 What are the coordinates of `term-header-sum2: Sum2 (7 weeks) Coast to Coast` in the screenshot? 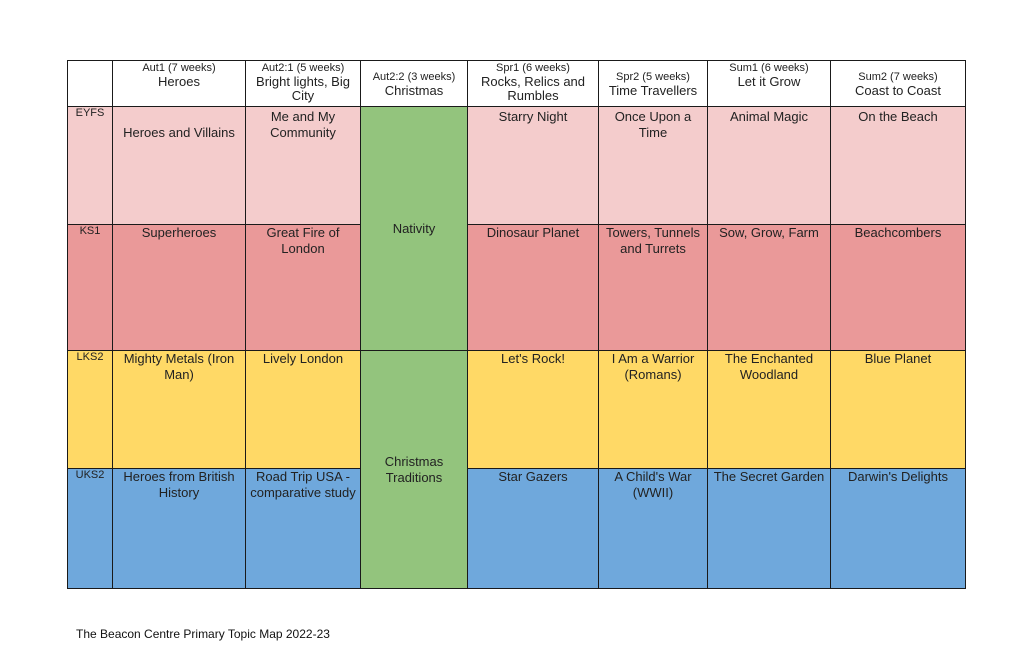 It's located at (898, 83).